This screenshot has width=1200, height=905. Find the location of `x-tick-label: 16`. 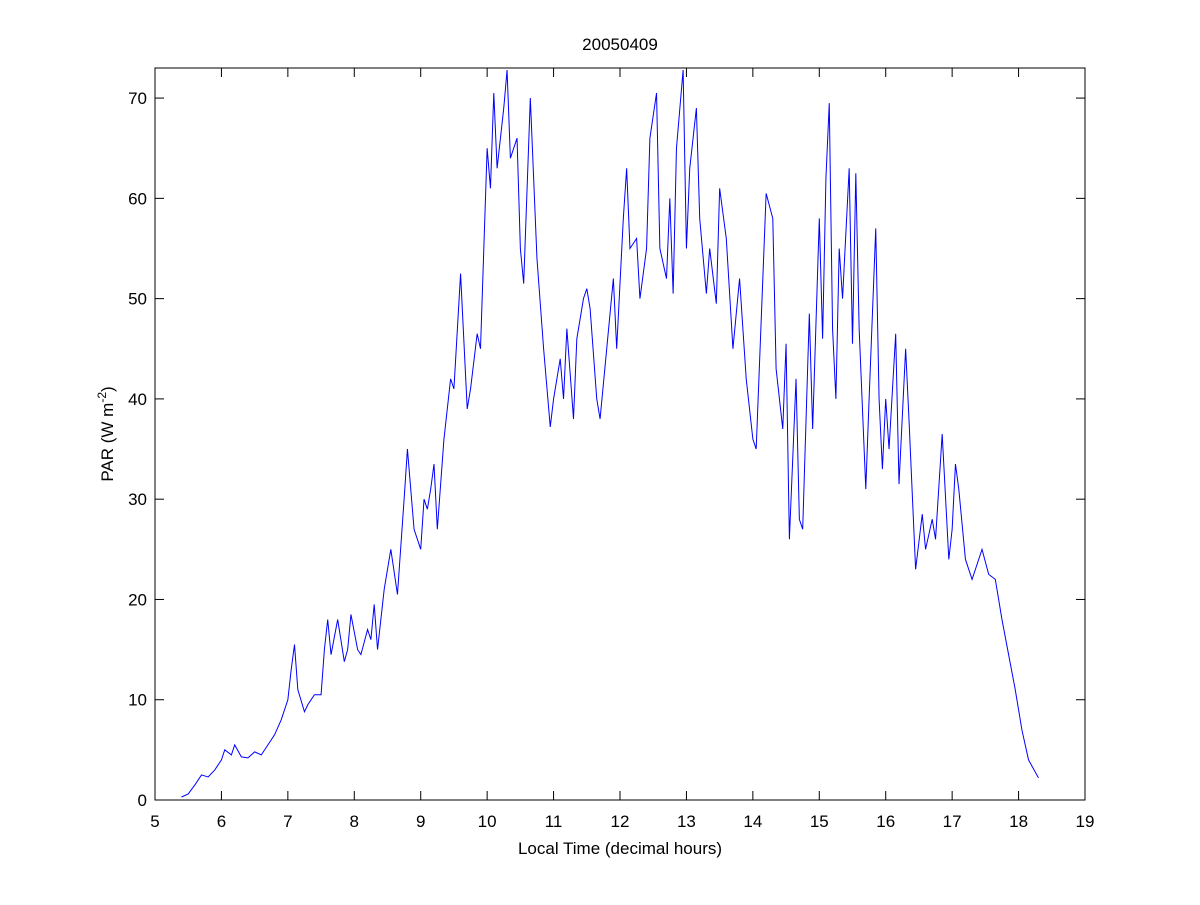

x-tick-label: 16 is located at coordinates (885, 821).